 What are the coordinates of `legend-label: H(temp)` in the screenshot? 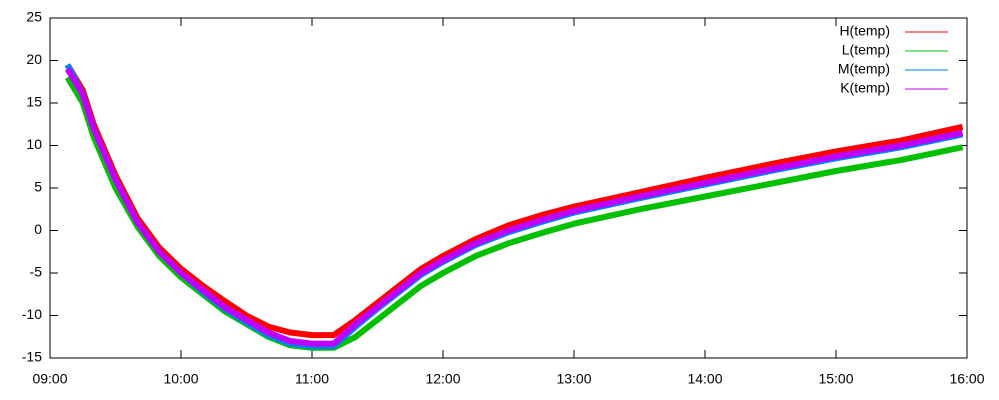 It's located at (864, 31).